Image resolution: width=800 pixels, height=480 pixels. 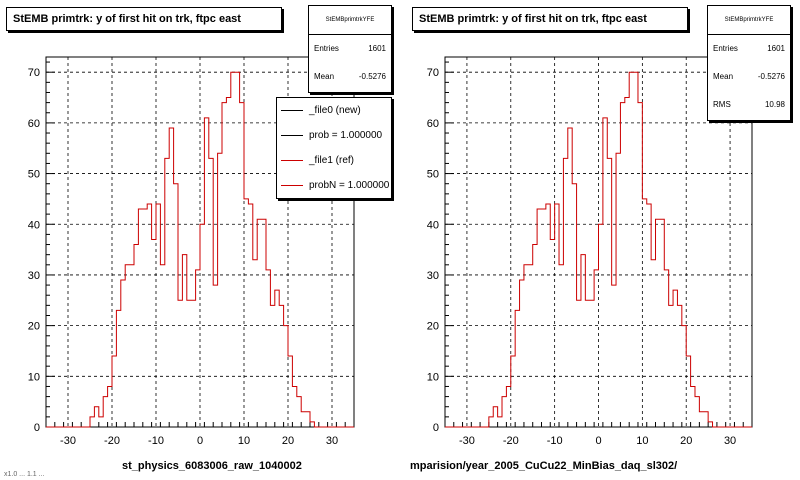 I want to click on legend-label: probN = 1.000000, so click(x=349, y=185).